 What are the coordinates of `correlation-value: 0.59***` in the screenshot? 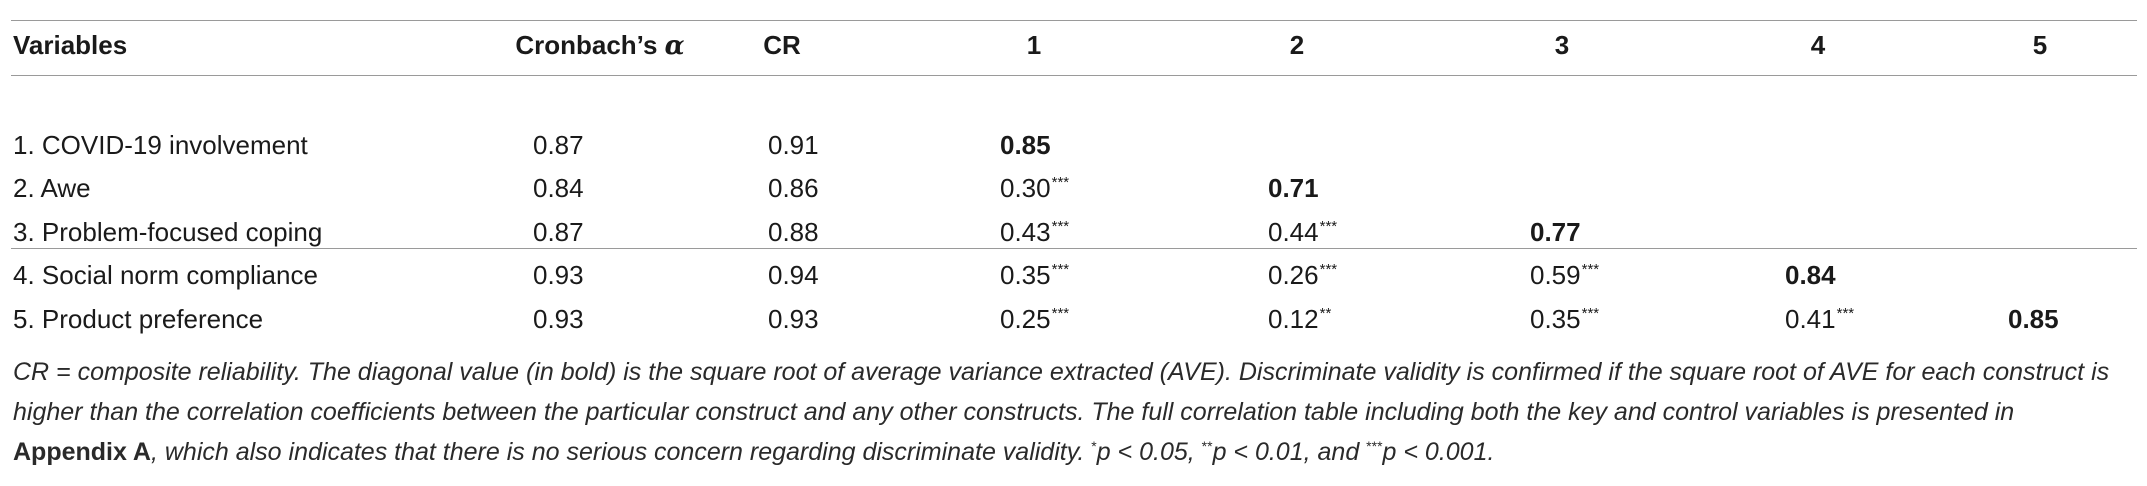 It's located at (1564, 277).